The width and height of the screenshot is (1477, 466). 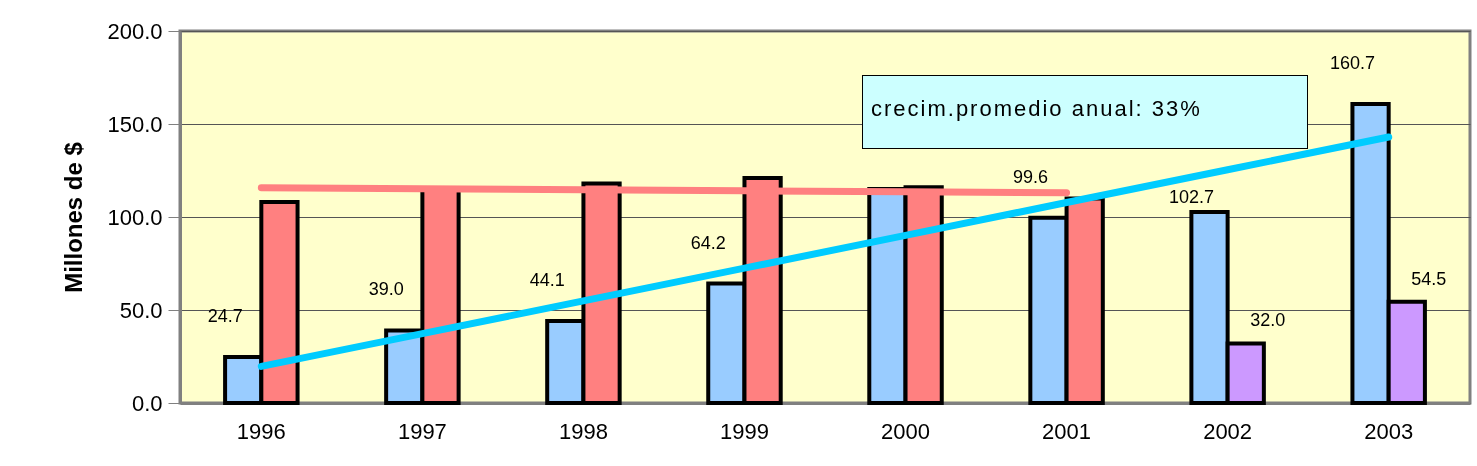 I want to click on data-label: 160.7, so click(x=1353, y=63).